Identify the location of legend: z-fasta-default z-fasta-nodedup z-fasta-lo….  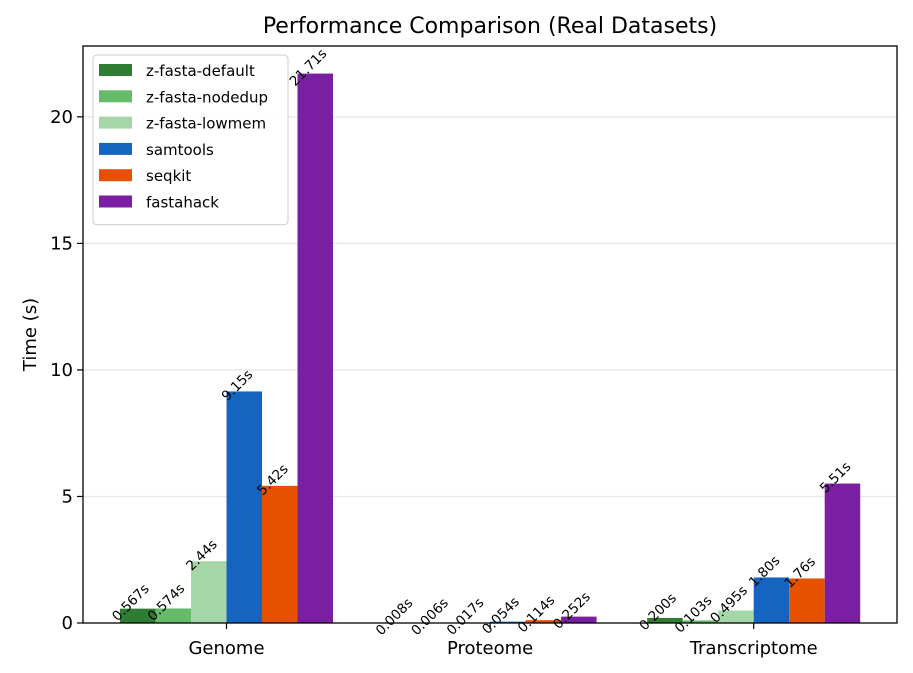
(190, 140).